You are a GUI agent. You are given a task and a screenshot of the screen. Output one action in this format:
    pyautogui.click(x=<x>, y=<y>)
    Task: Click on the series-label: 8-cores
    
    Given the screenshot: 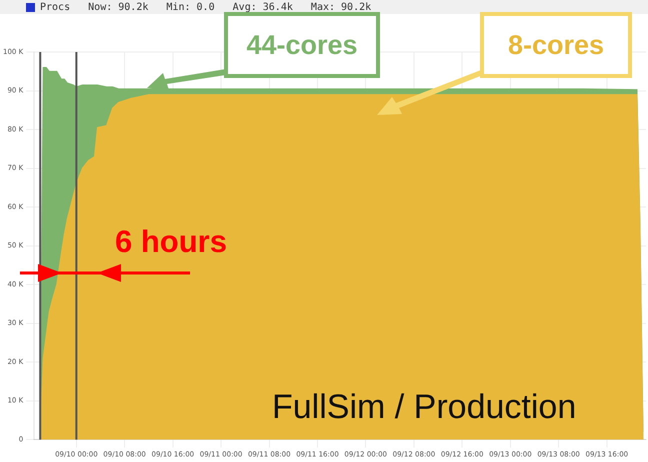 What is the action you would take?
    pyautogui.click(x=556, y=45)
    